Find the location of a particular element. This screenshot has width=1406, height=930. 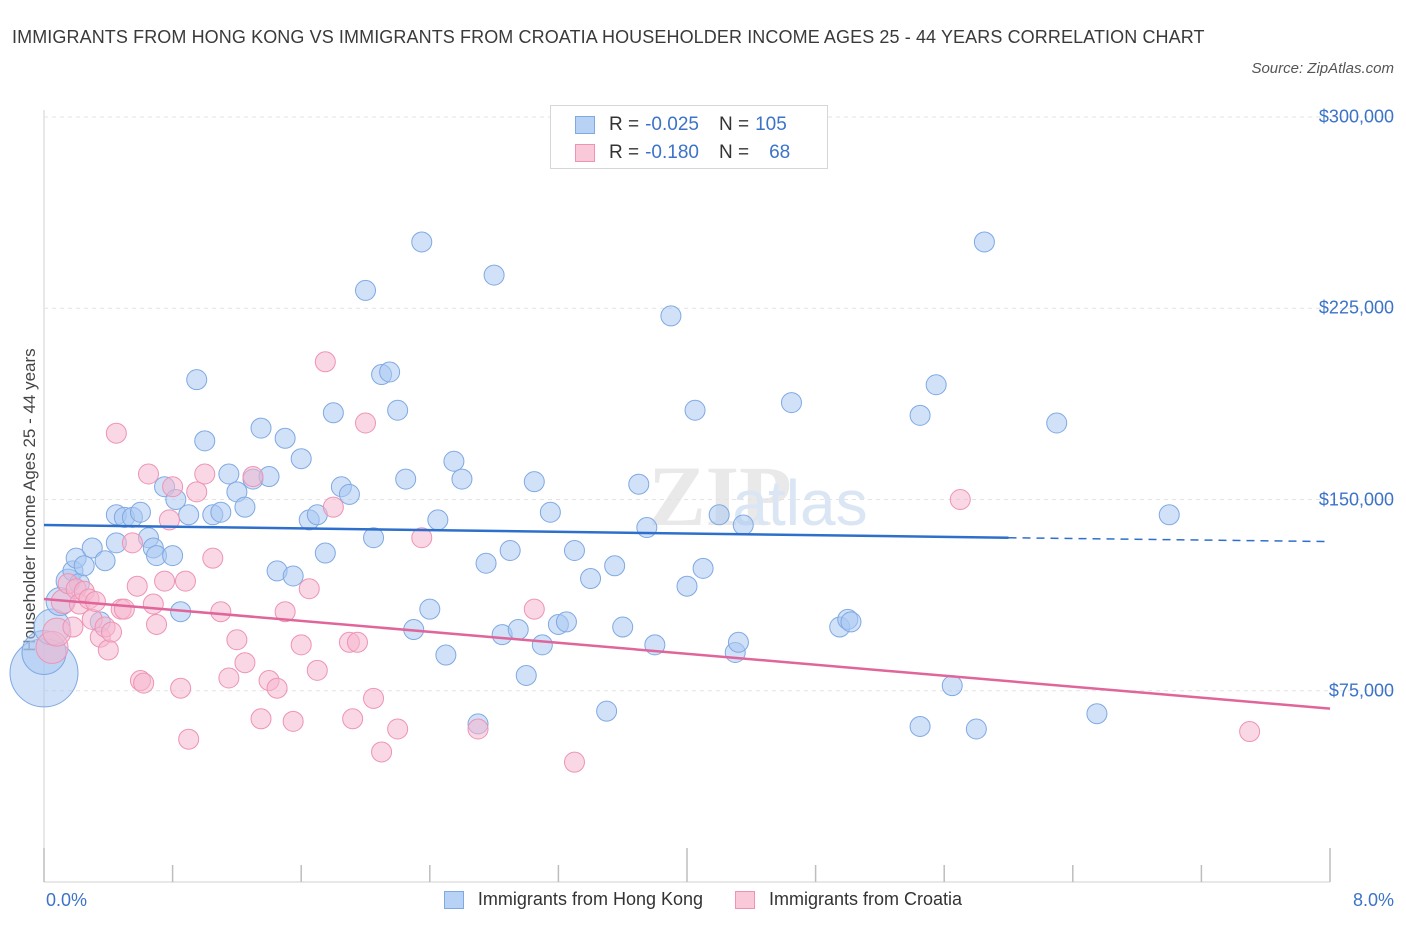

legend-n-value: 105 is located at coordinates (771, 124).